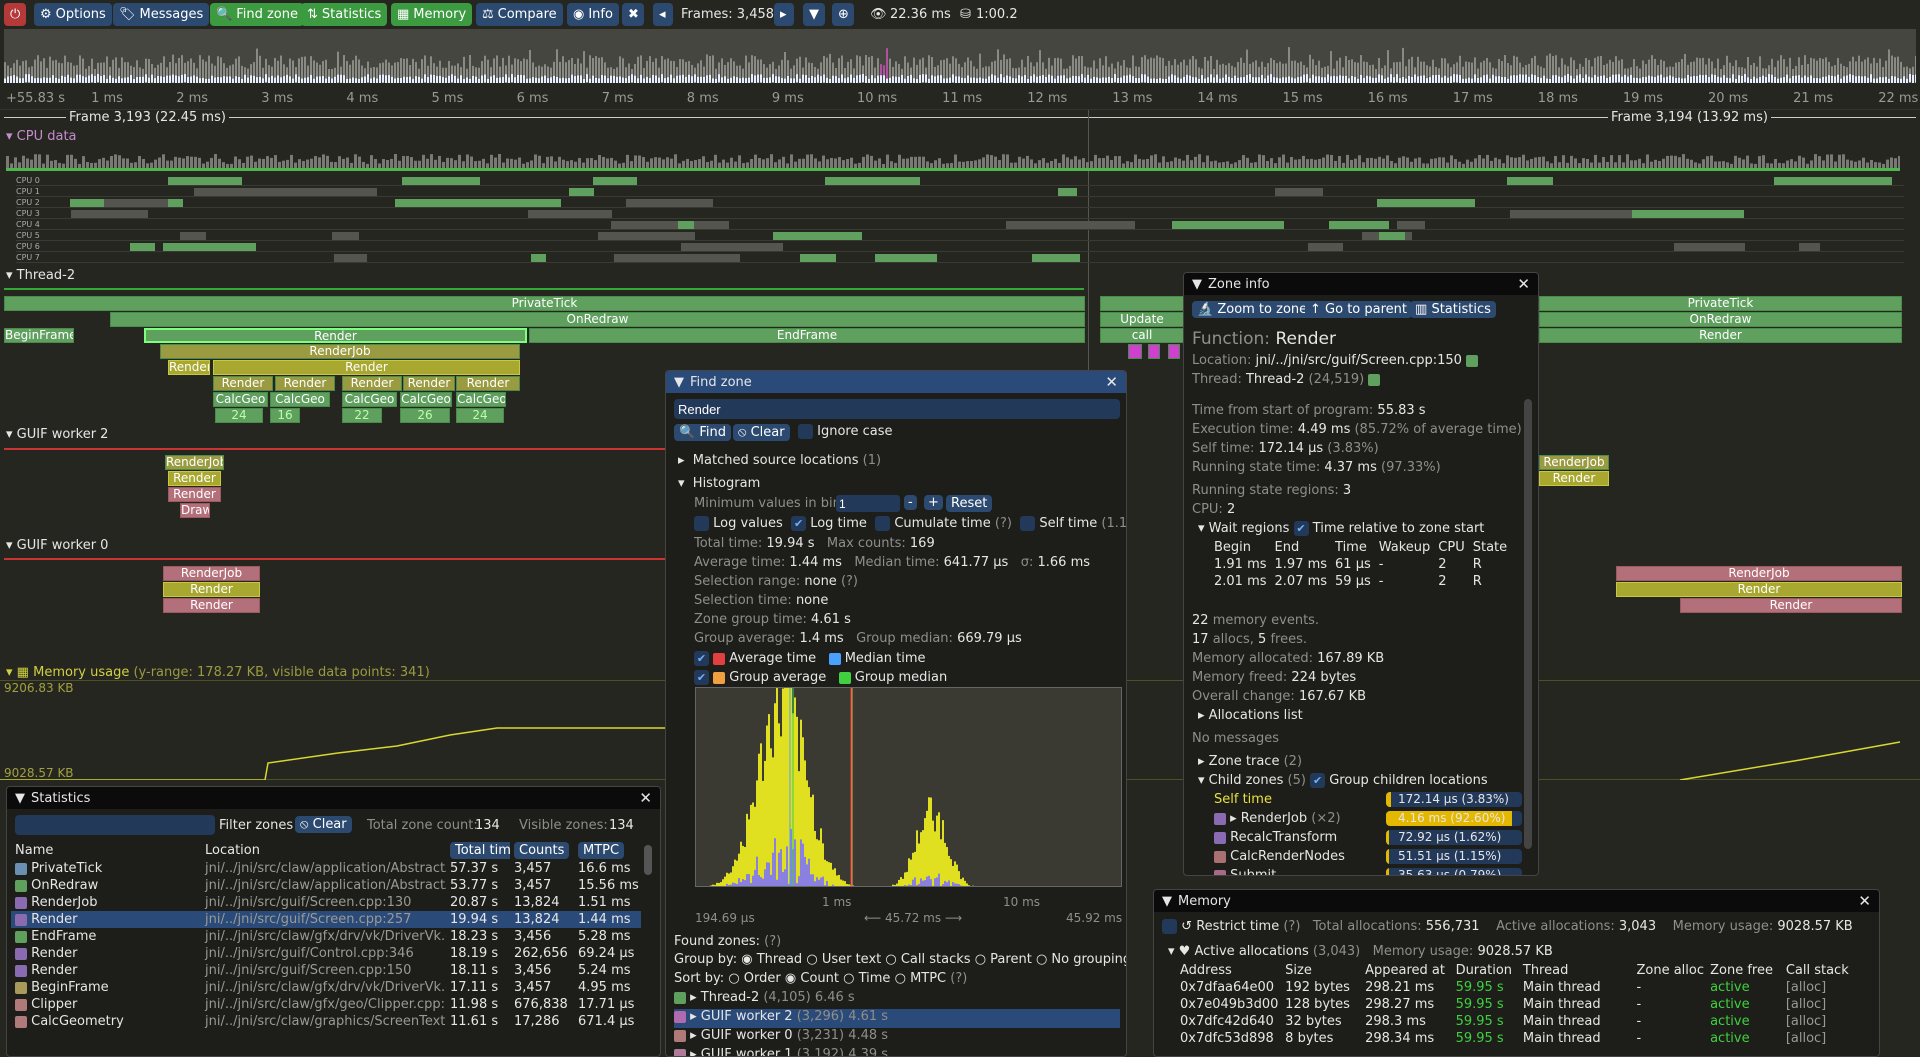 The image size is (1920, 1057). Describe the element at coordinates (1142, 335) in the screenshot. I see `zone-call: call` at that location.